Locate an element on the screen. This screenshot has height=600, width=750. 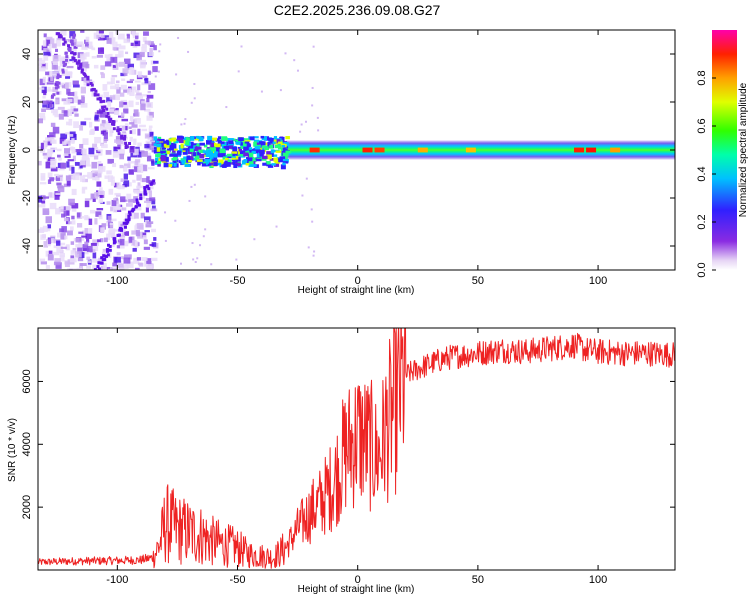
x-tick-label: -50 is located at coordinates (238, 281).